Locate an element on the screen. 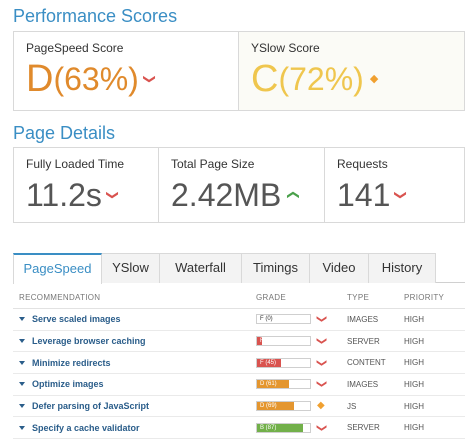 This screenshot has height=445, width=471. recommendation-label: Minimize redirects is located at coordinates (71, 362).